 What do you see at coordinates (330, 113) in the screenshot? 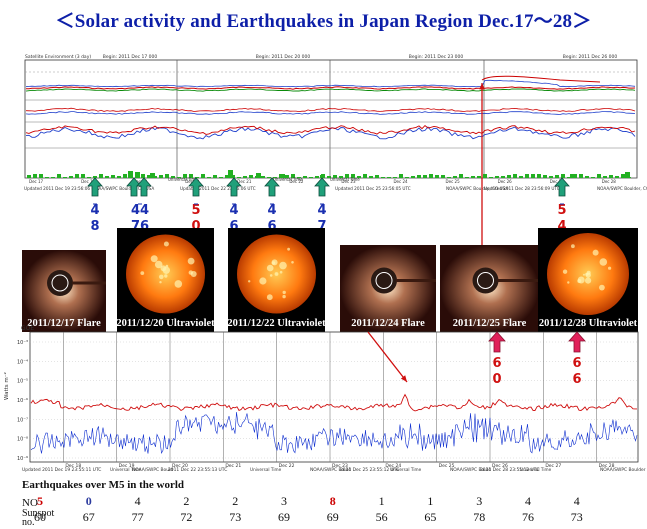
I see `top-magnetometer-line-b` at bounding box center [330, 113].